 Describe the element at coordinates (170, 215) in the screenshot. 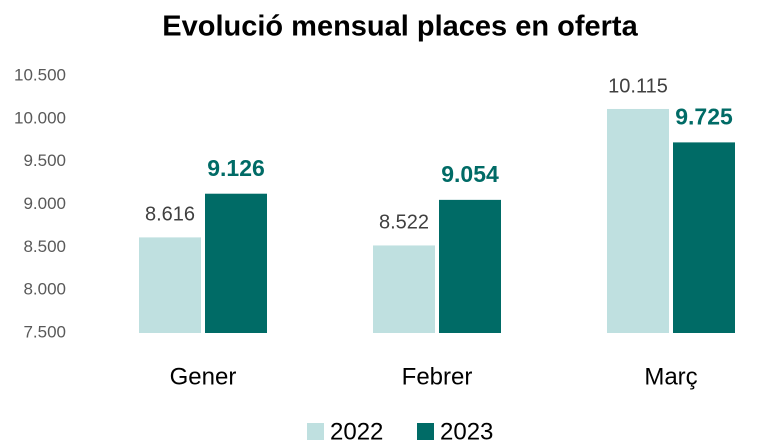

I see `value-label: 8.616` at that location.